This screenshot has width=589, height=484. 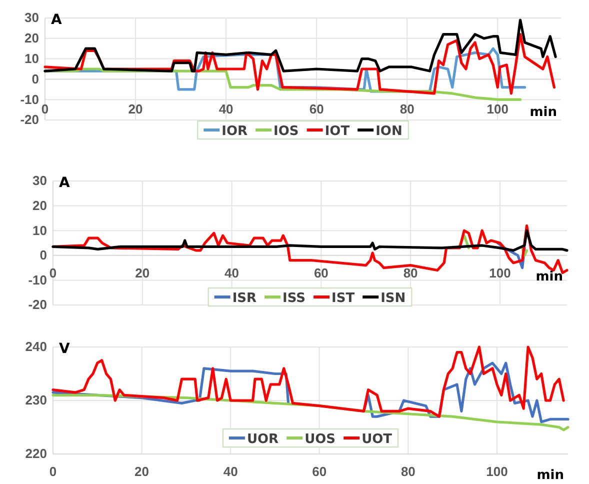 What do you see at coordinates (262, 439) in the screenshot?
I see `legend-label: UOR` at bounding box center [262, 439].